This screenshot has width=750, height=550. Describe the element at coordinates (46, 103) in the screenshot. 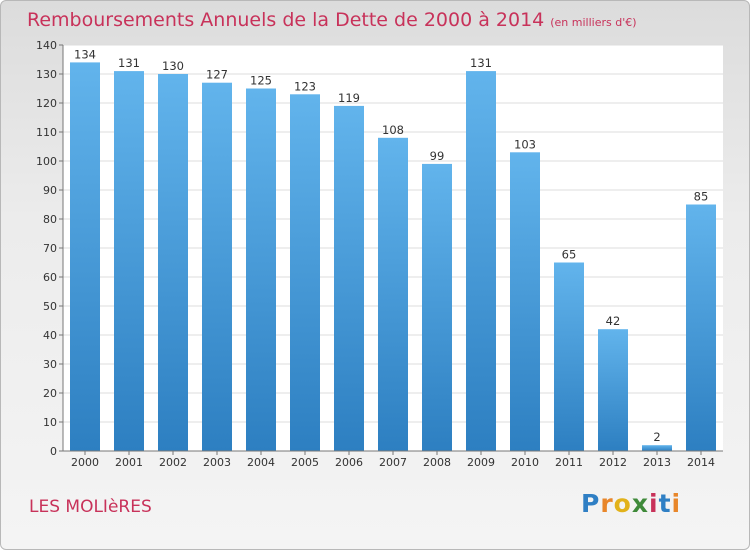

I see `y-tick-label: 120` at that location.